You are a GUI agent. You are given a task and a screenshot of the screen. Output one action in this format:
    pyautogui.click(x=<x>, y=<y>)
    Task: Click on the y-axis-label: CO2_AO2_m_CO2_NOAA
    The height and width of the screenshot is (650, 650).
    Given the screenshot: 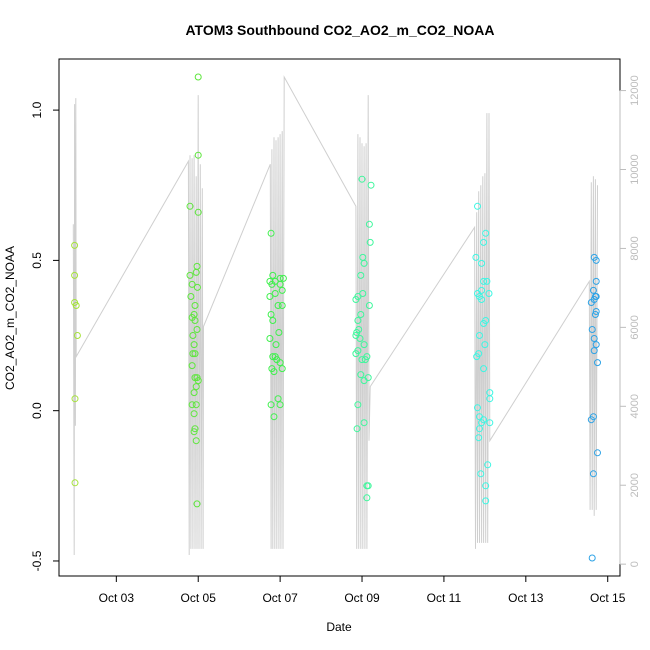 What is the action you would take?
    pyautogui.click(x=10, y=318)
    